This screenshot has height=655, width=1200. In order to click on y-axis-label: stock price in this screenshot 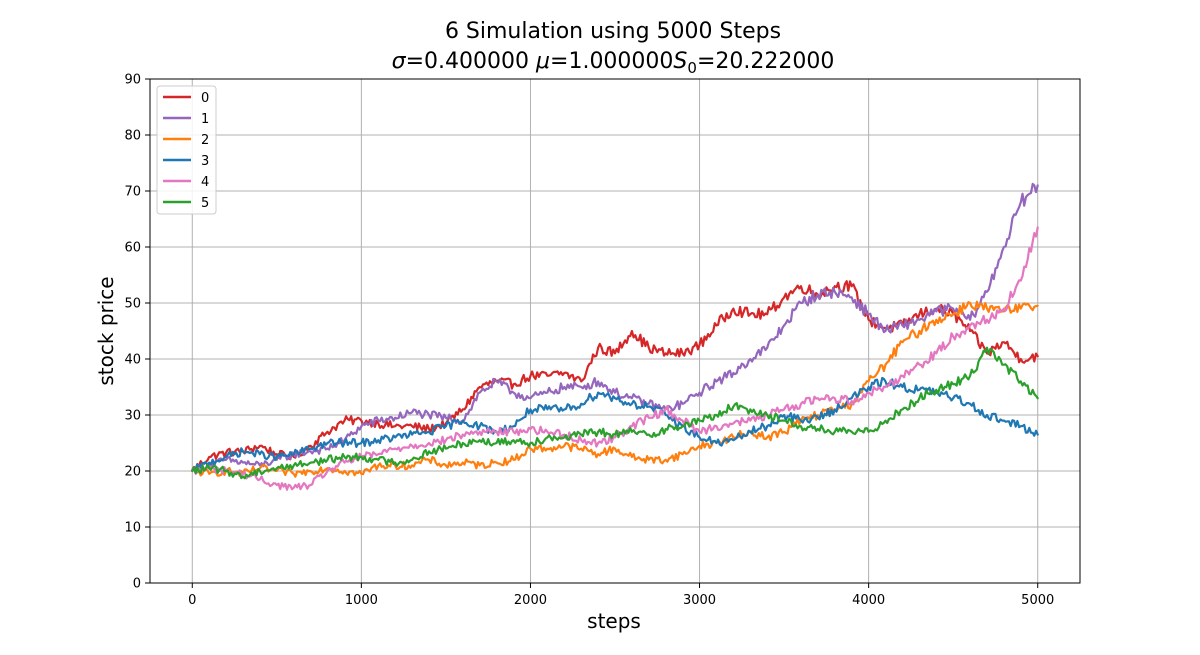, I will do `click(106, 330)`.